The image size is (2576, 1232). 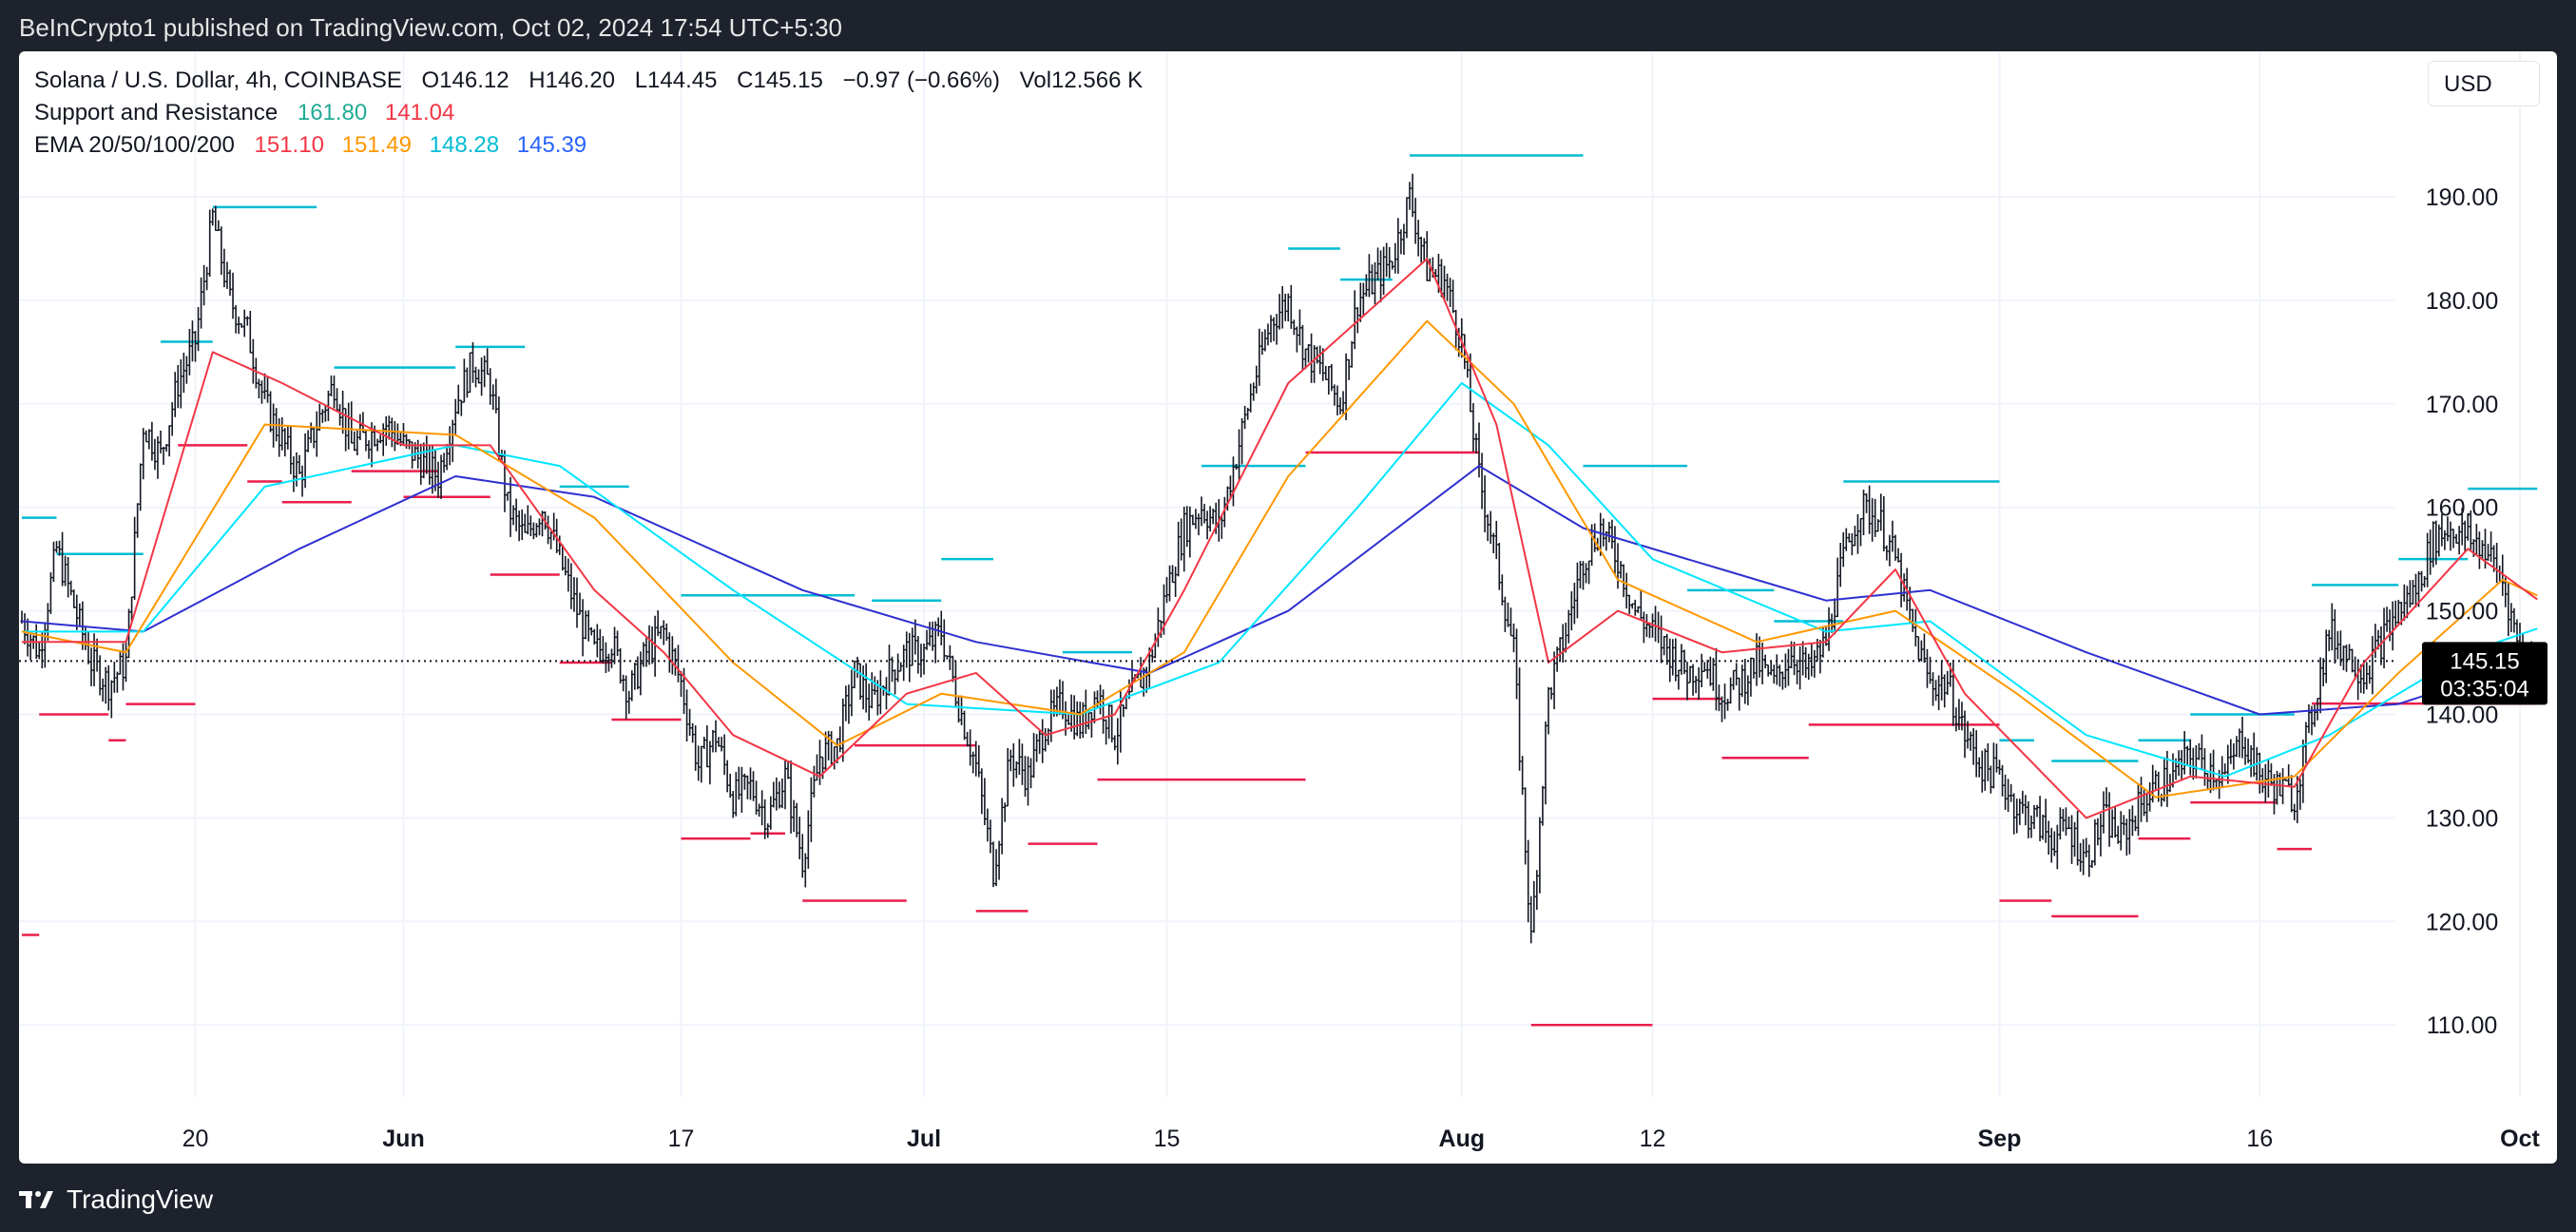 What do you see at coordinates (403, 1139) in the screenshot?
I see `x-tick-label: Jun` at bounding box center [403, 1139].